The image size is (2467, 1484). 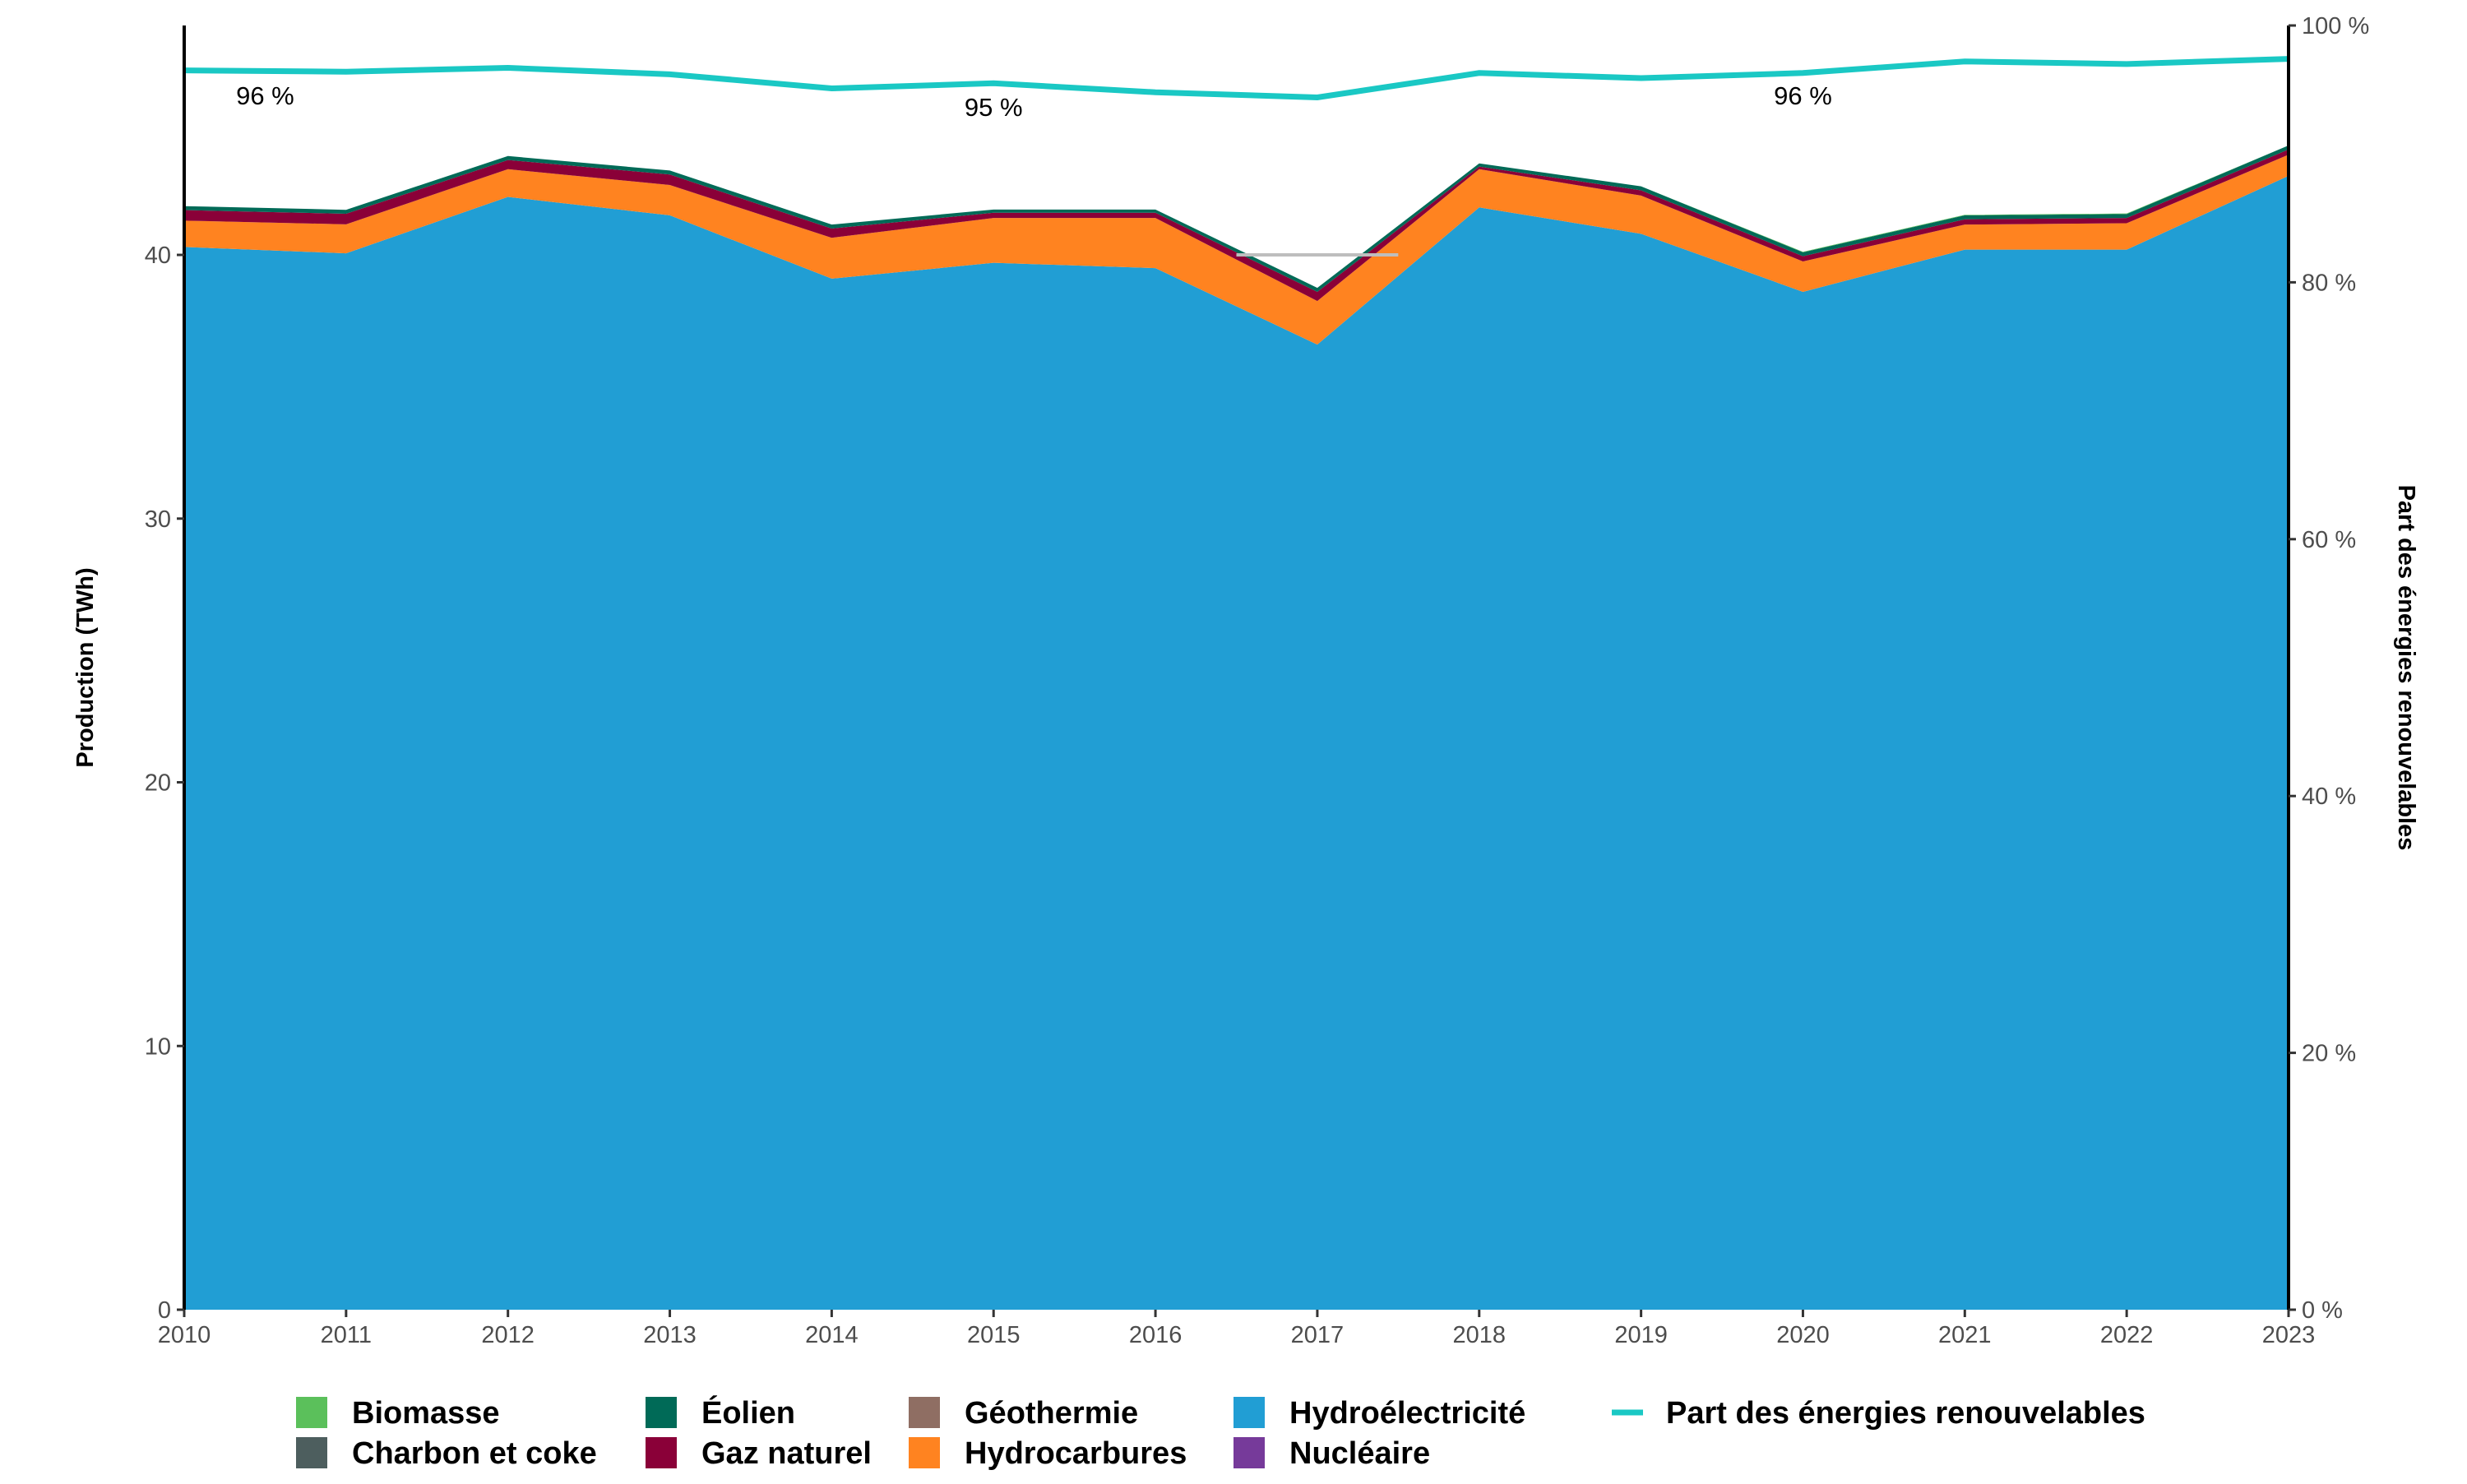 What do you see at coordinates (158, 784) in the screenshot?
I see `y-tick-label: 20` at bounding box center [158, 784].